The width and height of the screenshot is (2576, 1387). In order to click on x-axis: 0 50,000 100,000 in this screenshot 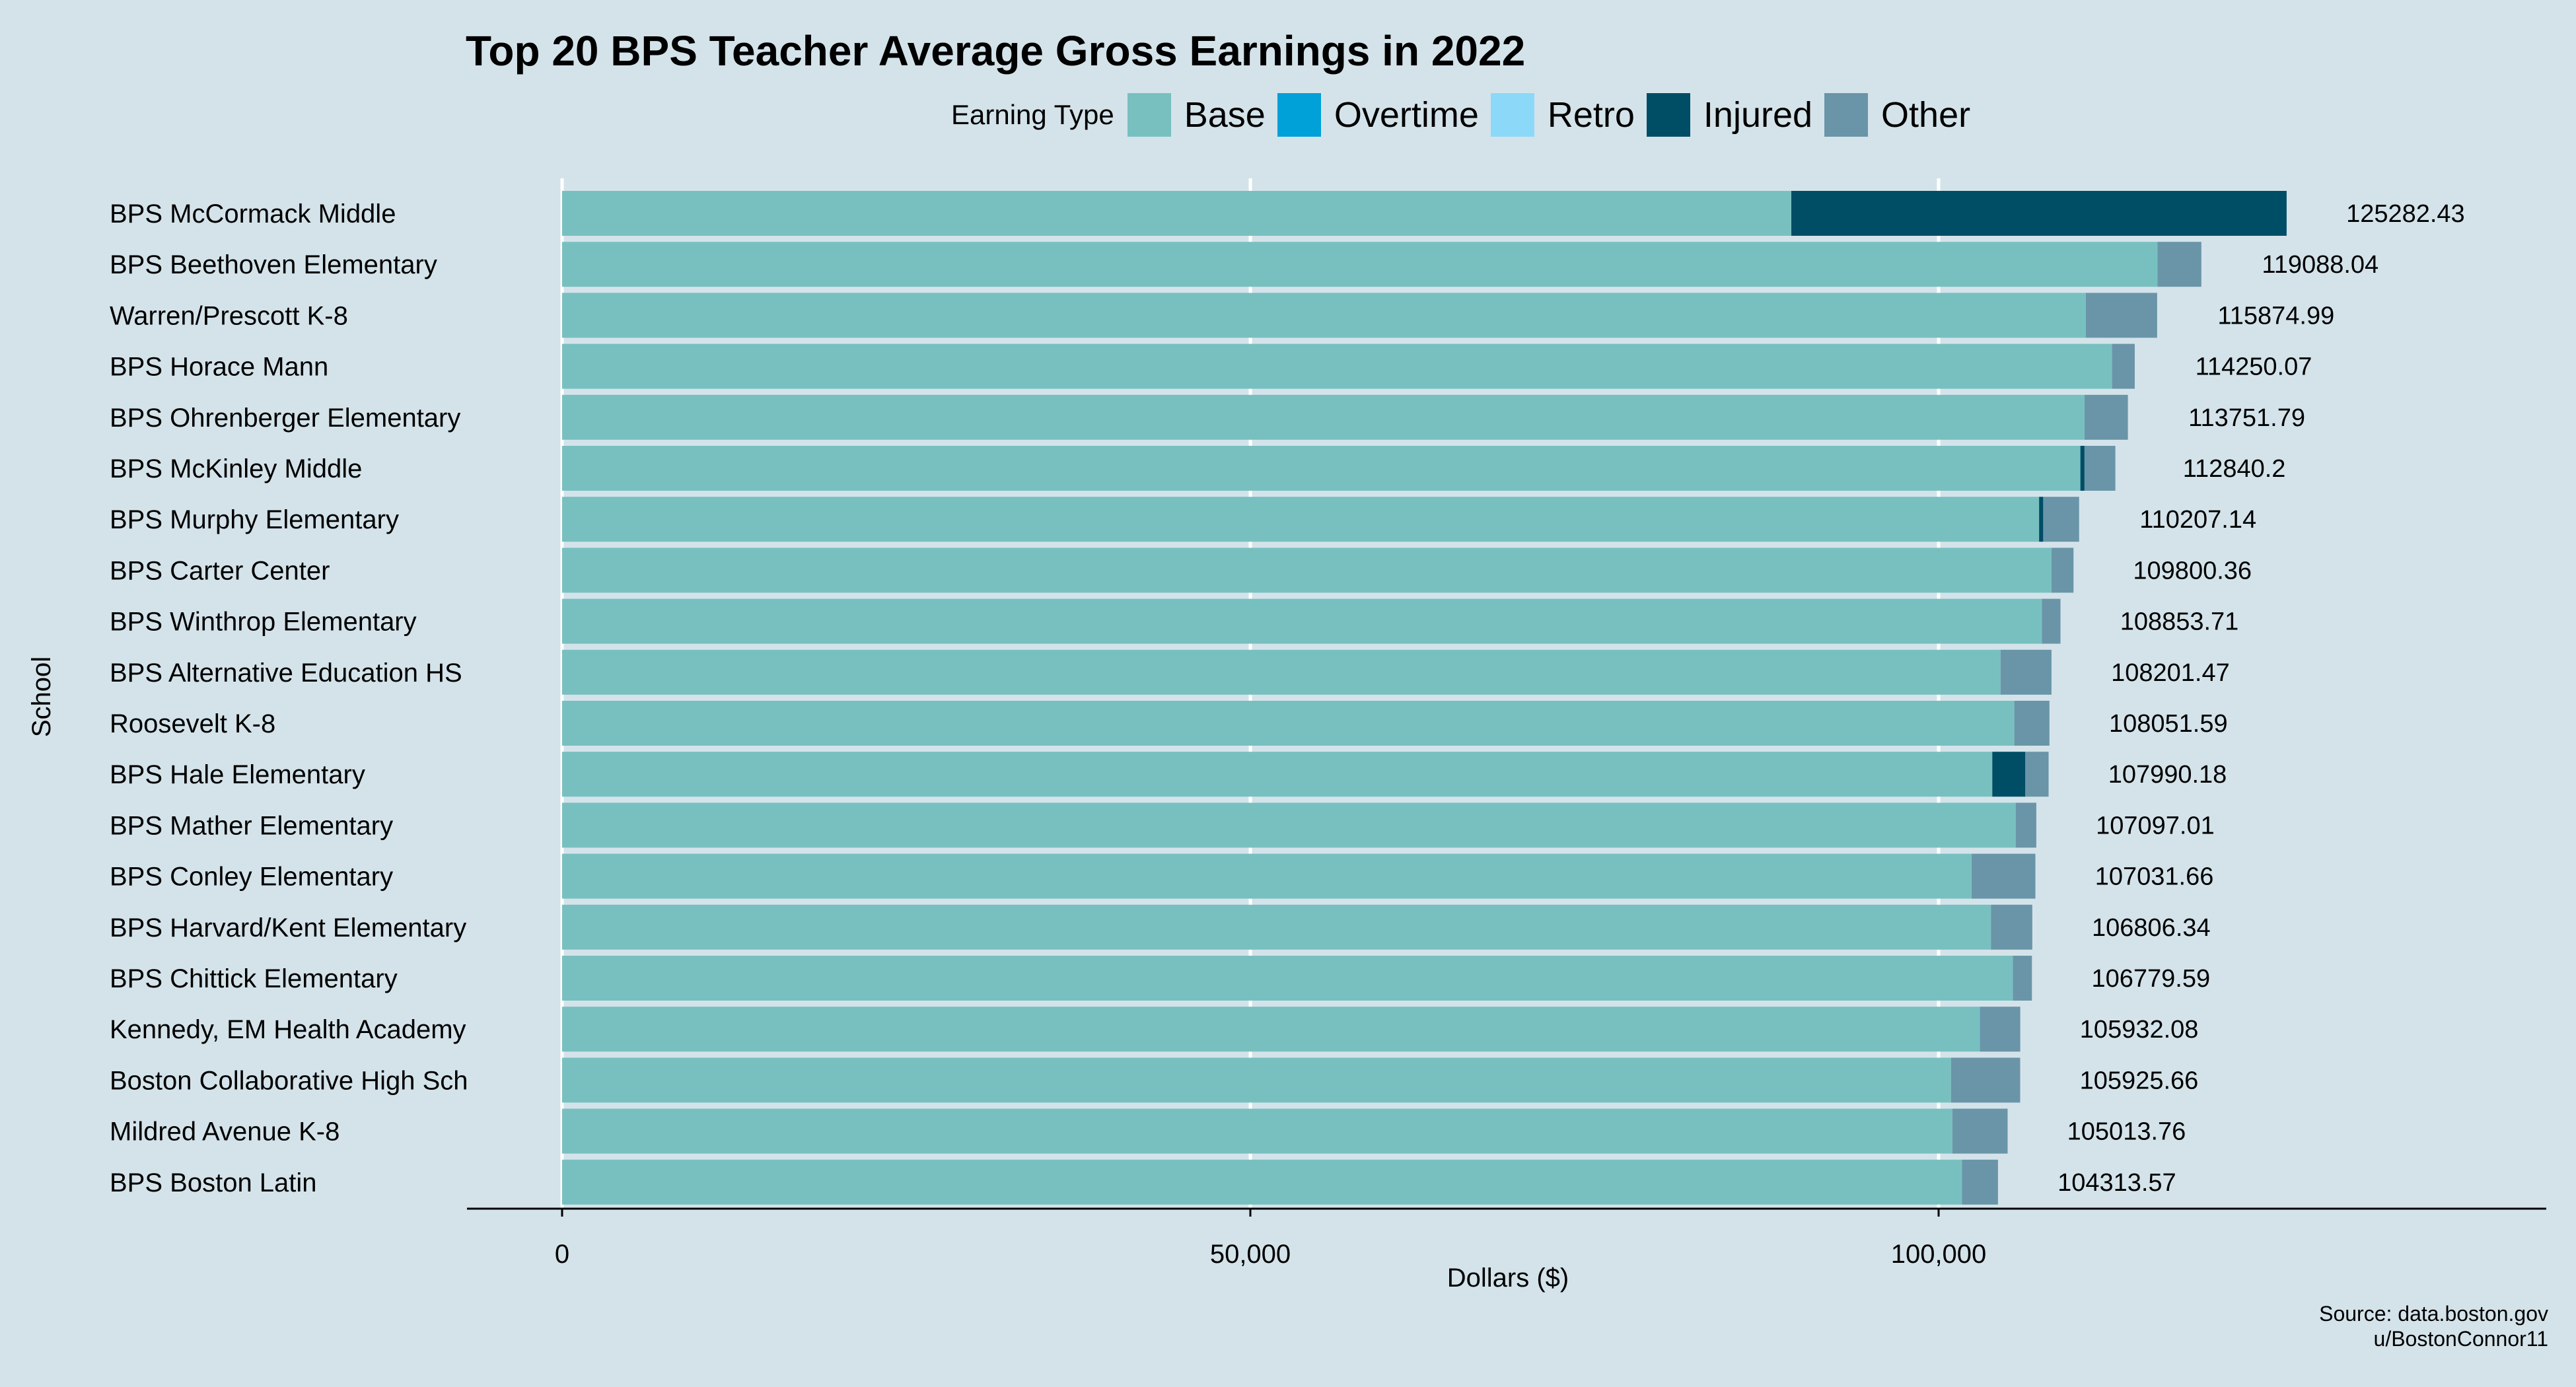, I will do `click(1507, 1238)`.